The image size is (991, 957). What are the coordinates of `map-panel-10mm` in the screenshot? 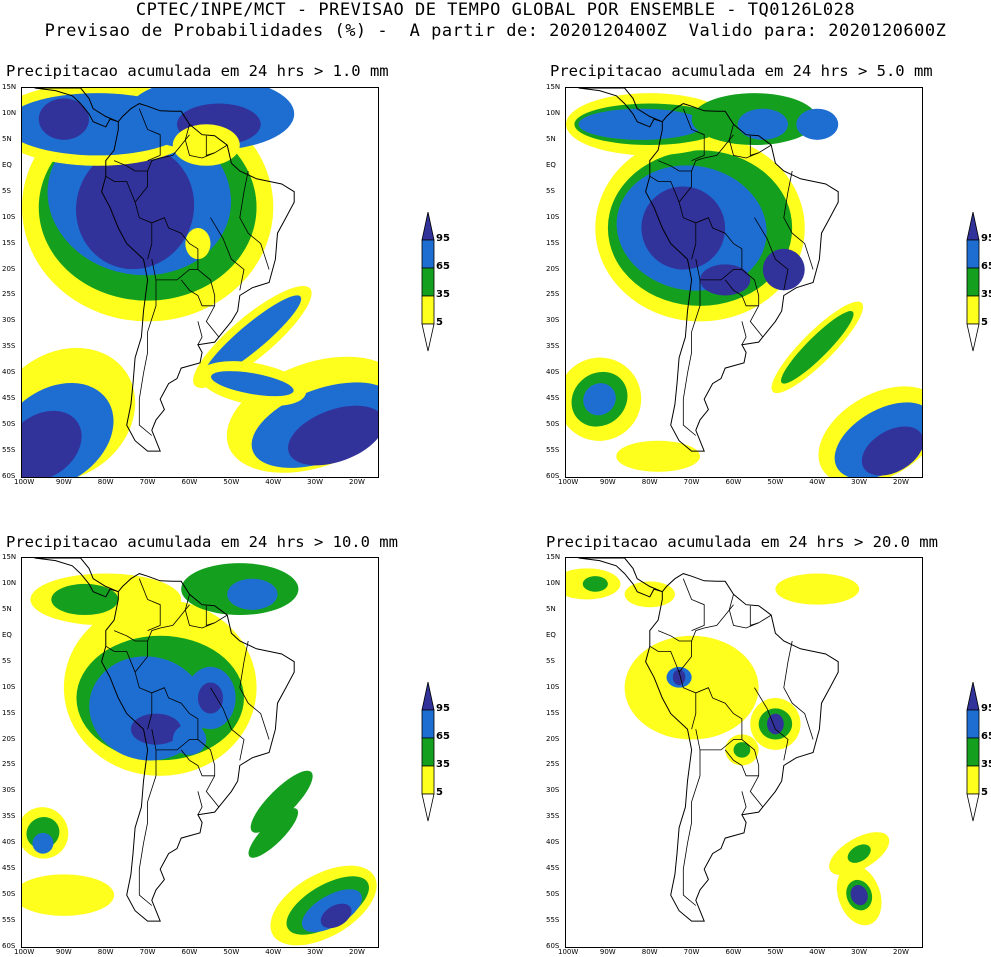 It's located at (200, 752).